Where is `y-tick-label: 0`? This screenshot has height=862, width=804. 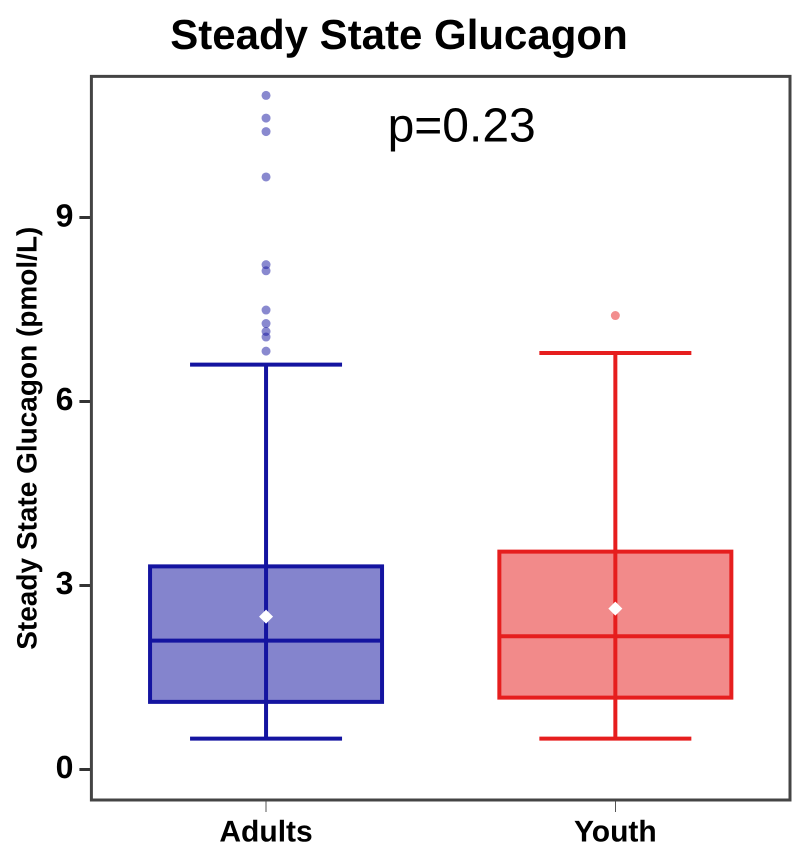 y-tick-label: 0 is located at coordinates (65, 767).